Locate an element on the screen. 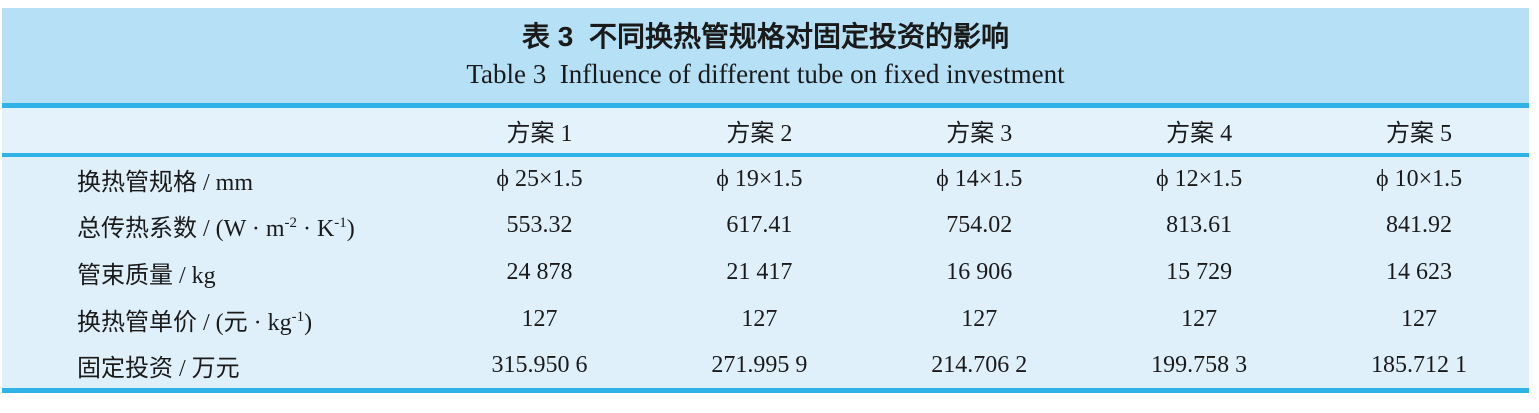 The height and width of the screenshot is (413, 1539). column-header-scheme-1: 方案 1 is located at coordinates (539, 134).